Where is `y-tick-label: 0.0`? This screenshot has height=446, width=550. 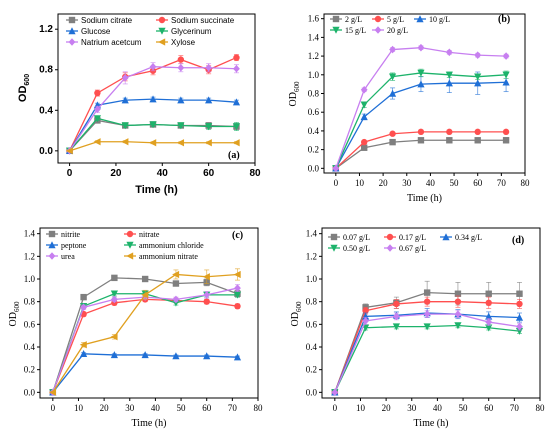
y-tick-label: 0.0 is located at coordinates (312, 392).